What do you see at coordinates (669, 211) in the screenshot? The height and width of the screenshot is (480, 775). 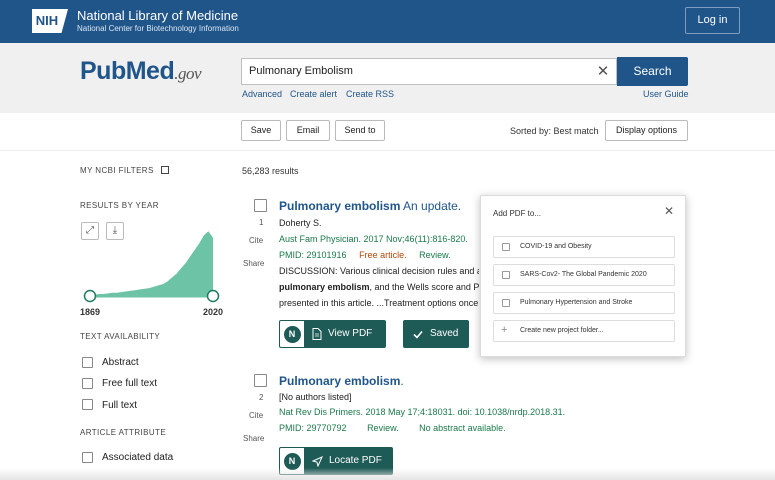 I see `close-icon: ✕` at bounding box center [669, 211].